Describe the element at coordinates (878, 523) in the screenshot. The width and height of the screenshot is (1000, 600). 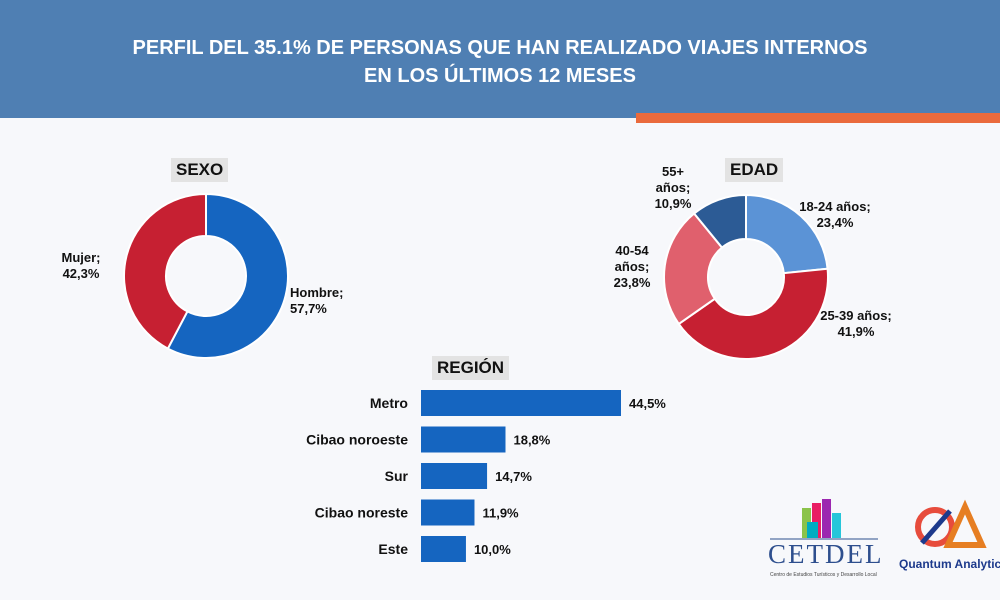
I see `cetdel-logo` at that location.